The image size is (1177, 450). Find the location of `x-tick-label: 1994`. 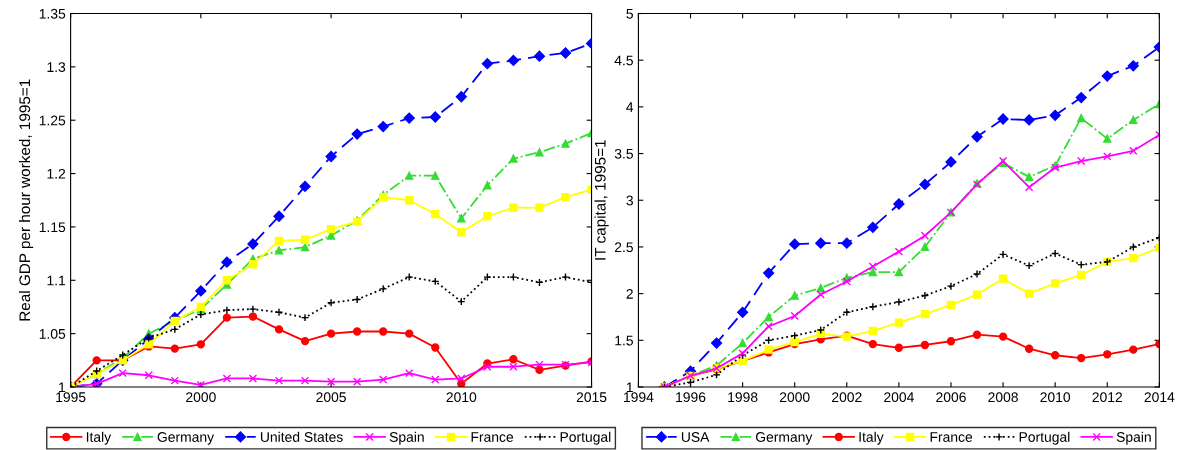

x-tick-label: 1994 is located at coordinates (639, 397).